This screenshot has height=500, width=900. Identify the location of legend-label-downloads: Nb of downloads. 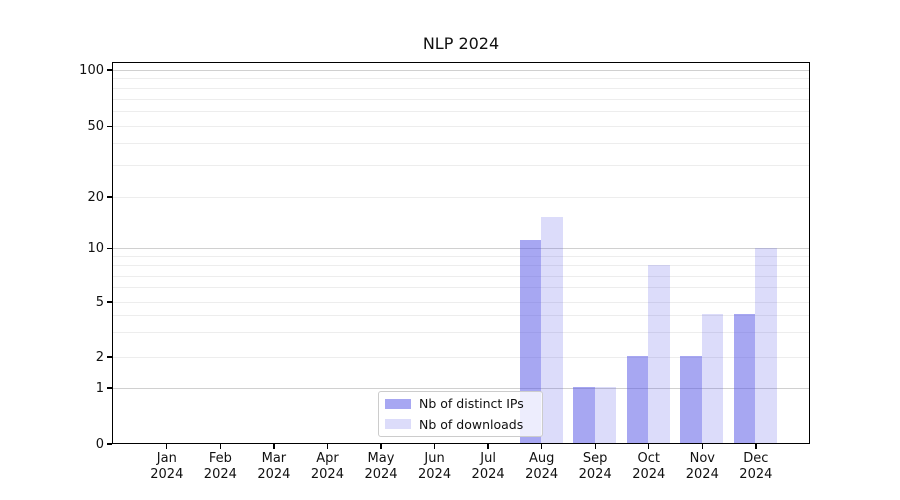
(471, 424).